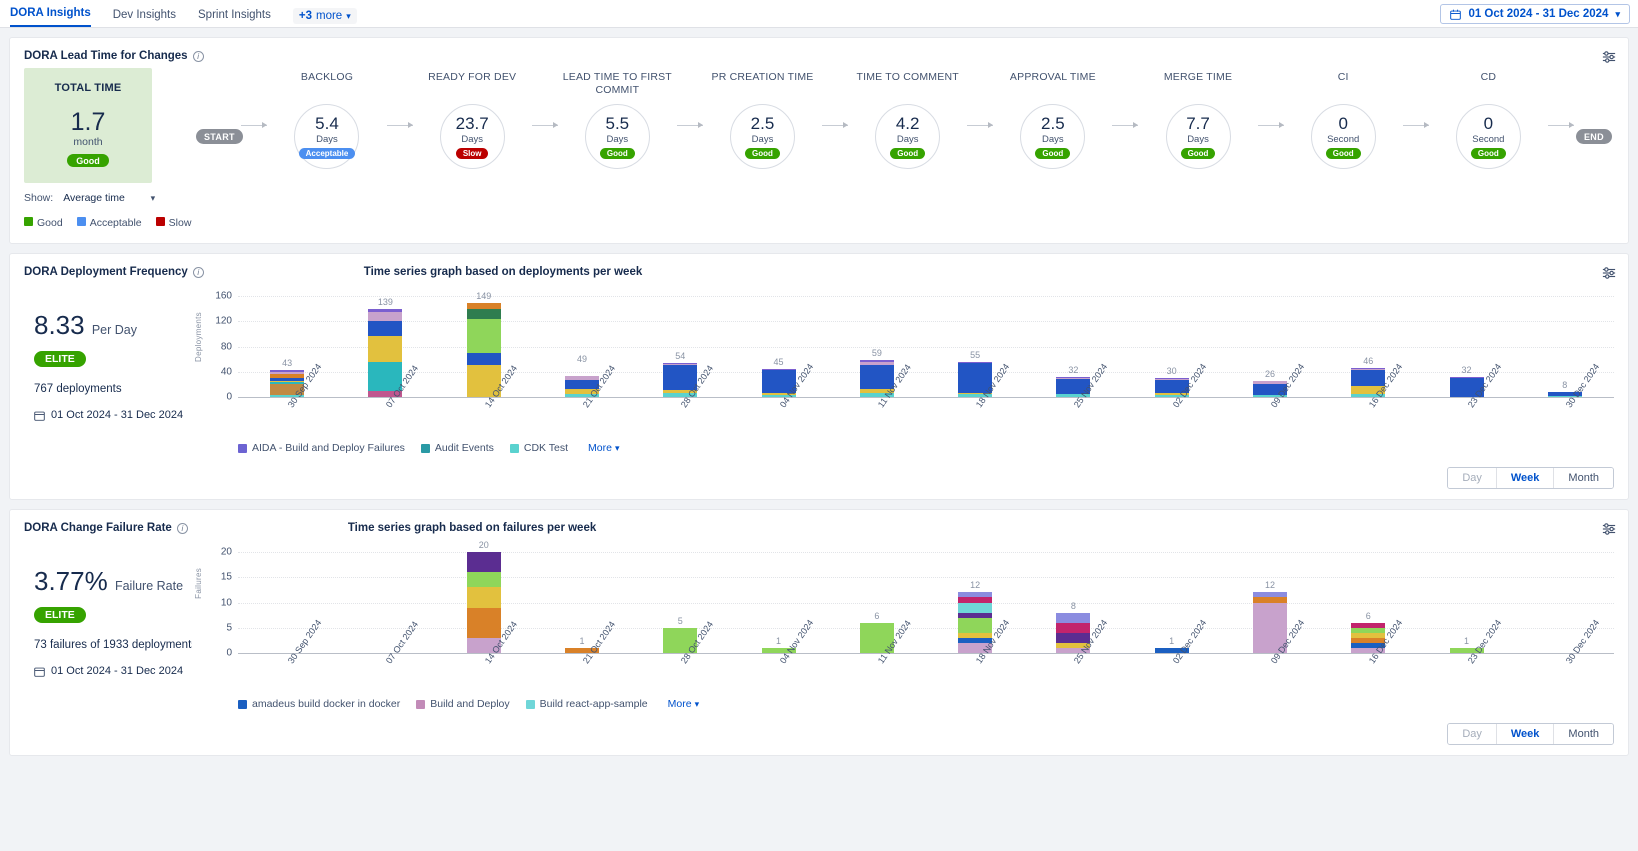 Image resolution: width=1638 pixels, height=851 pixels. What do you see at coordinates (109, 198) in the screenshot?
I see `show-dropdown: Average time ▾` at bounding box center [109, 198].